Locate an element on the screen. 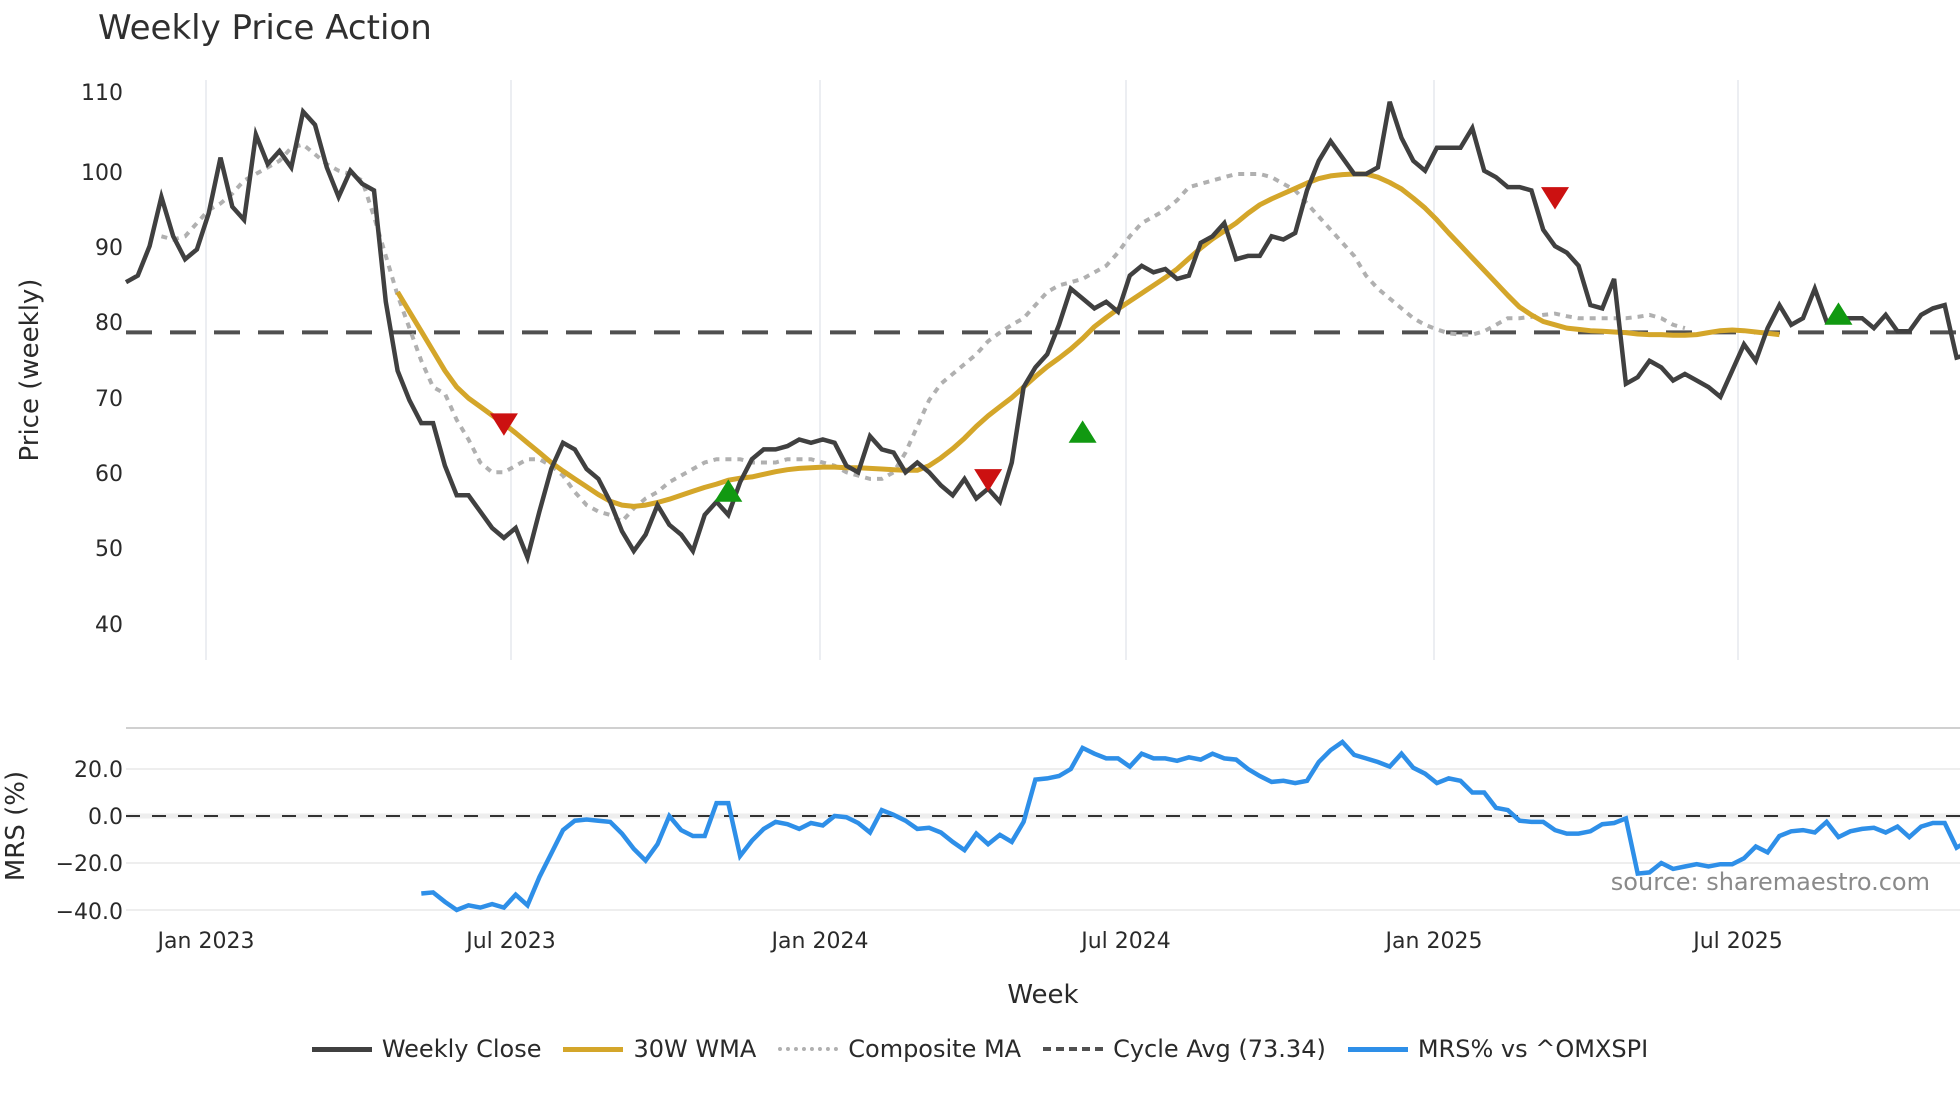 The width and height of the screenshot is (1960, 1102). x-tick: Jan 2024 is located at coordinates (819, 941).